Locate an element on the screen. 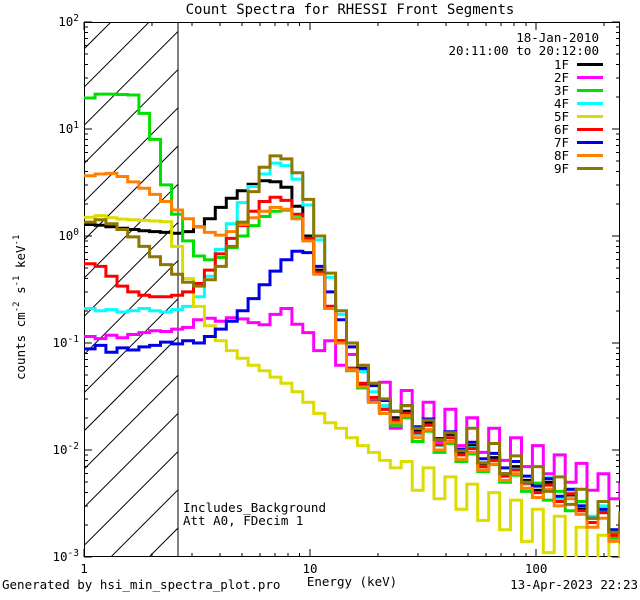 The image size is (640, 600). legend-entry-5F: 5F is located at coordinates (578, 116).